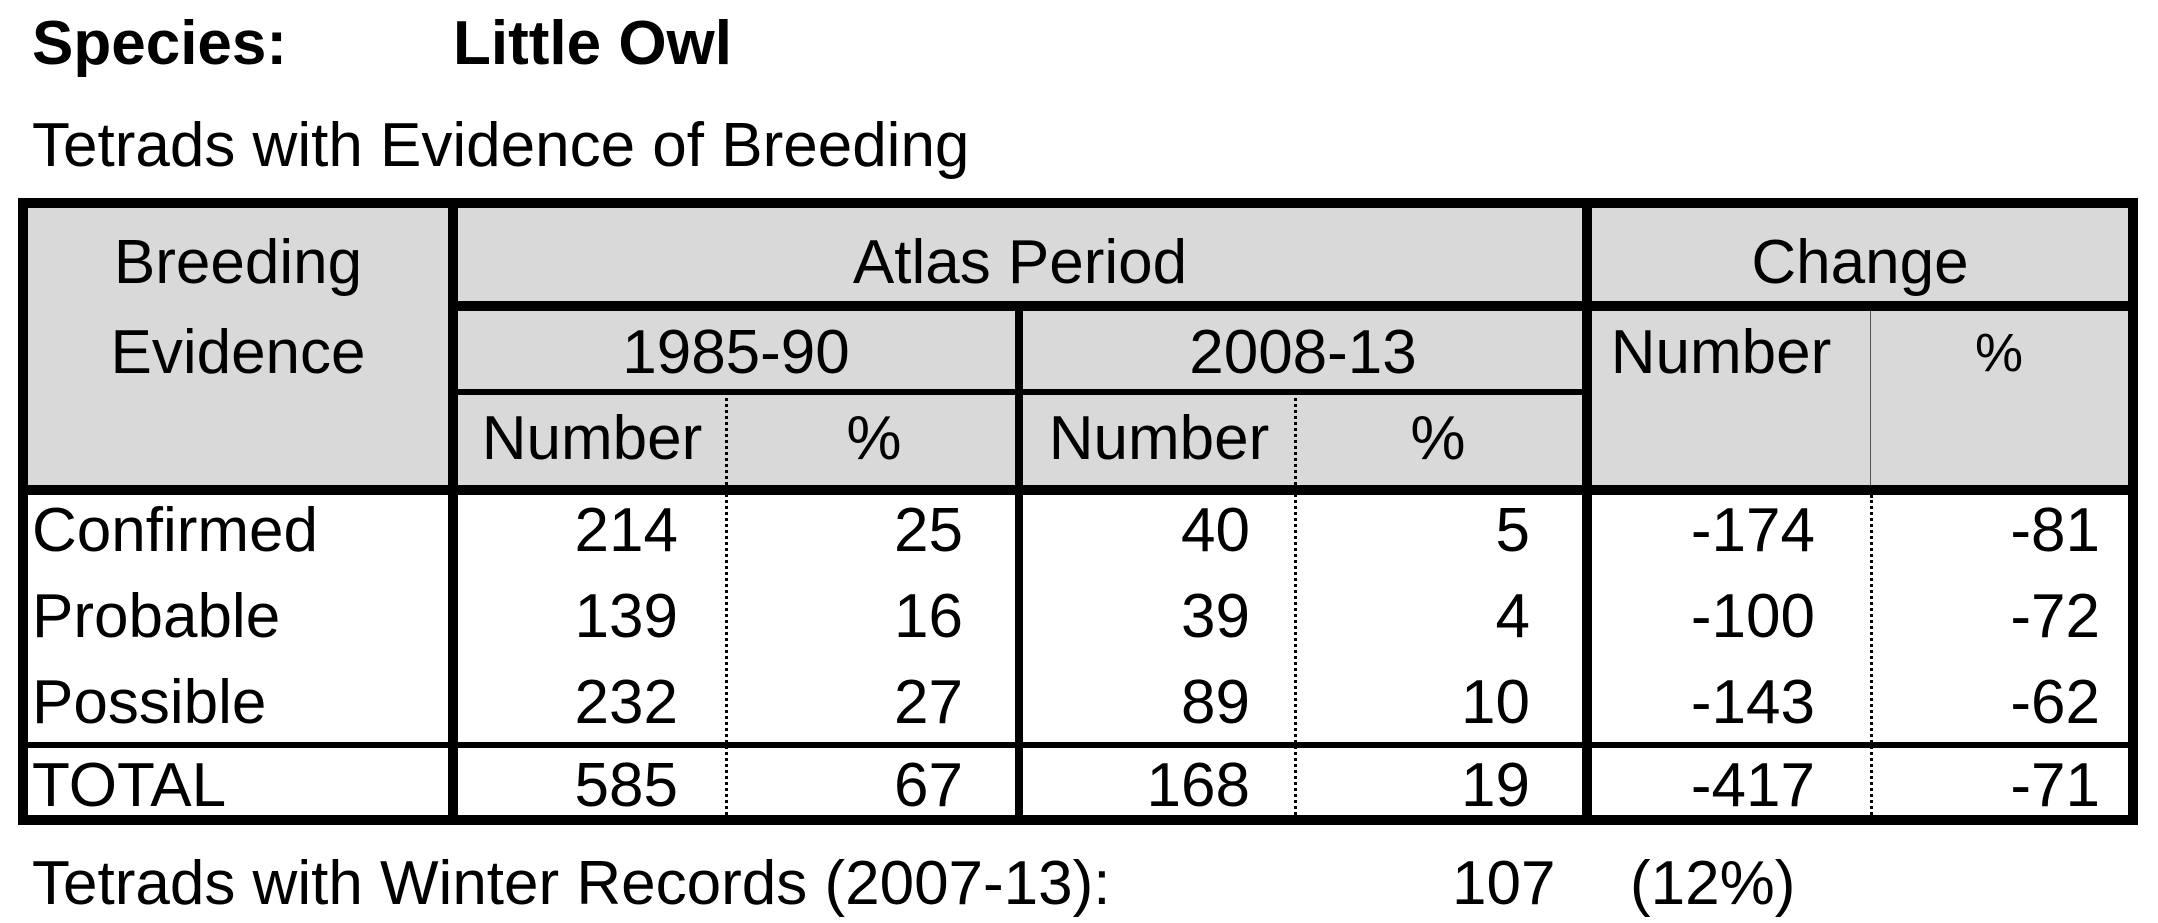 This screenshot has width=2158, height=923. I want to click on species-label: Species:, so click(160, 43).